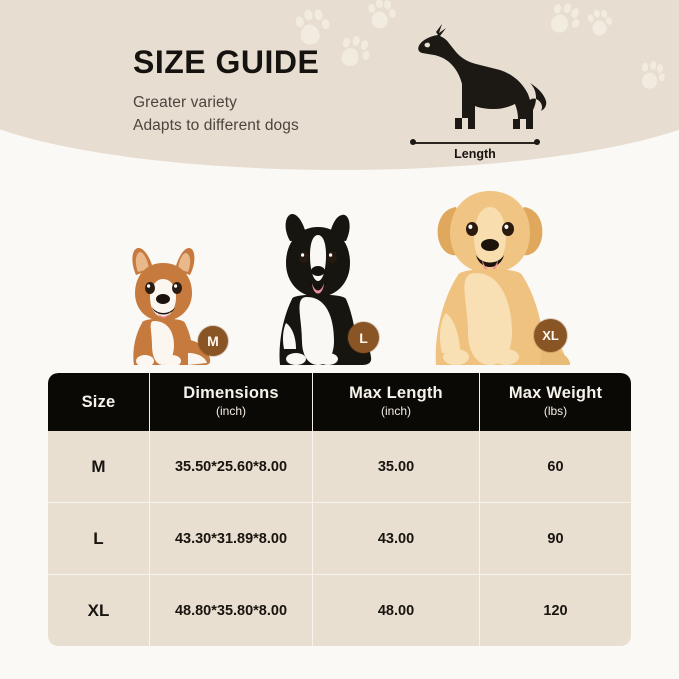 This screenshot has height=679, width=679. Describe the element at coordinates (231, 610) in the screenshot. I see `cell-dimensions: 48.80*35.80*8.00` at that location.